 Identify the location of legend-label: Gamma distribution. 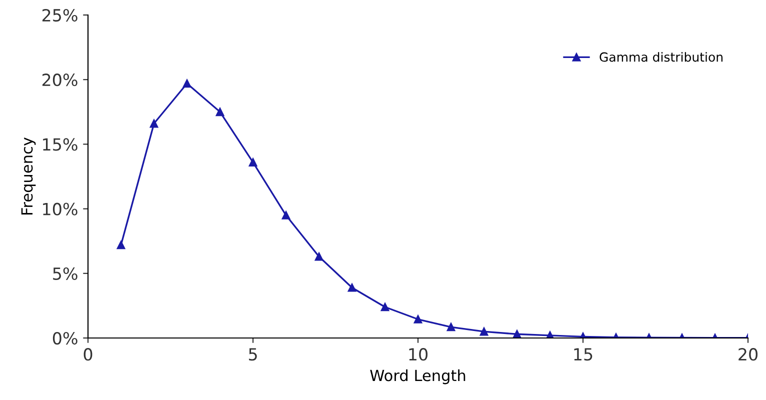
(661, 57).